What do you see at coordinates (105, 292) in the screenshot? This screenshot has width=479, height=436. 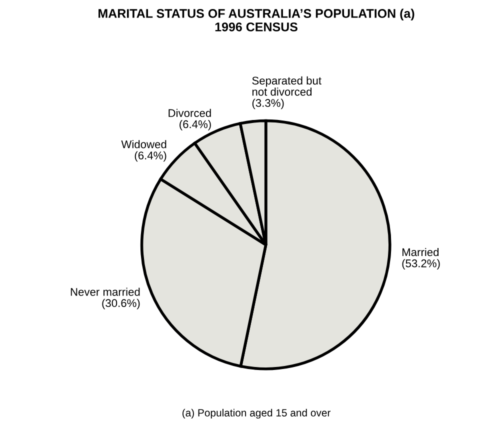 I see `slice-label: Never married` at bounding box center [105, 292].